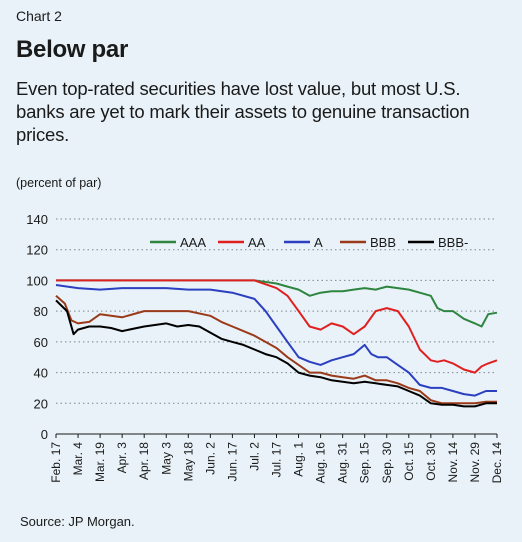 The height and width of the screenshot is (542, 522). What do you see at coordinates (383, 242) in the screenshot?
I see `legend-label-bbb: BBB` at bounding box center [383, 242].